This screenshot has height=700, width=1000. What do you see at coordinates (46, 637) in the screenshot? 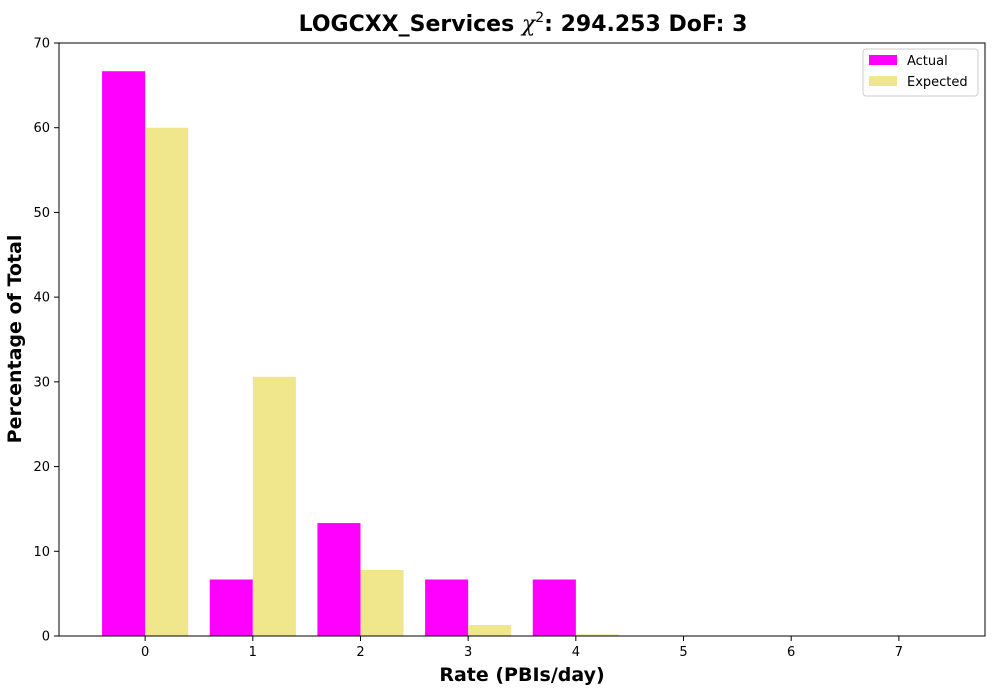
I see `y-tick-label: 0` at bounding box center [46, 637].